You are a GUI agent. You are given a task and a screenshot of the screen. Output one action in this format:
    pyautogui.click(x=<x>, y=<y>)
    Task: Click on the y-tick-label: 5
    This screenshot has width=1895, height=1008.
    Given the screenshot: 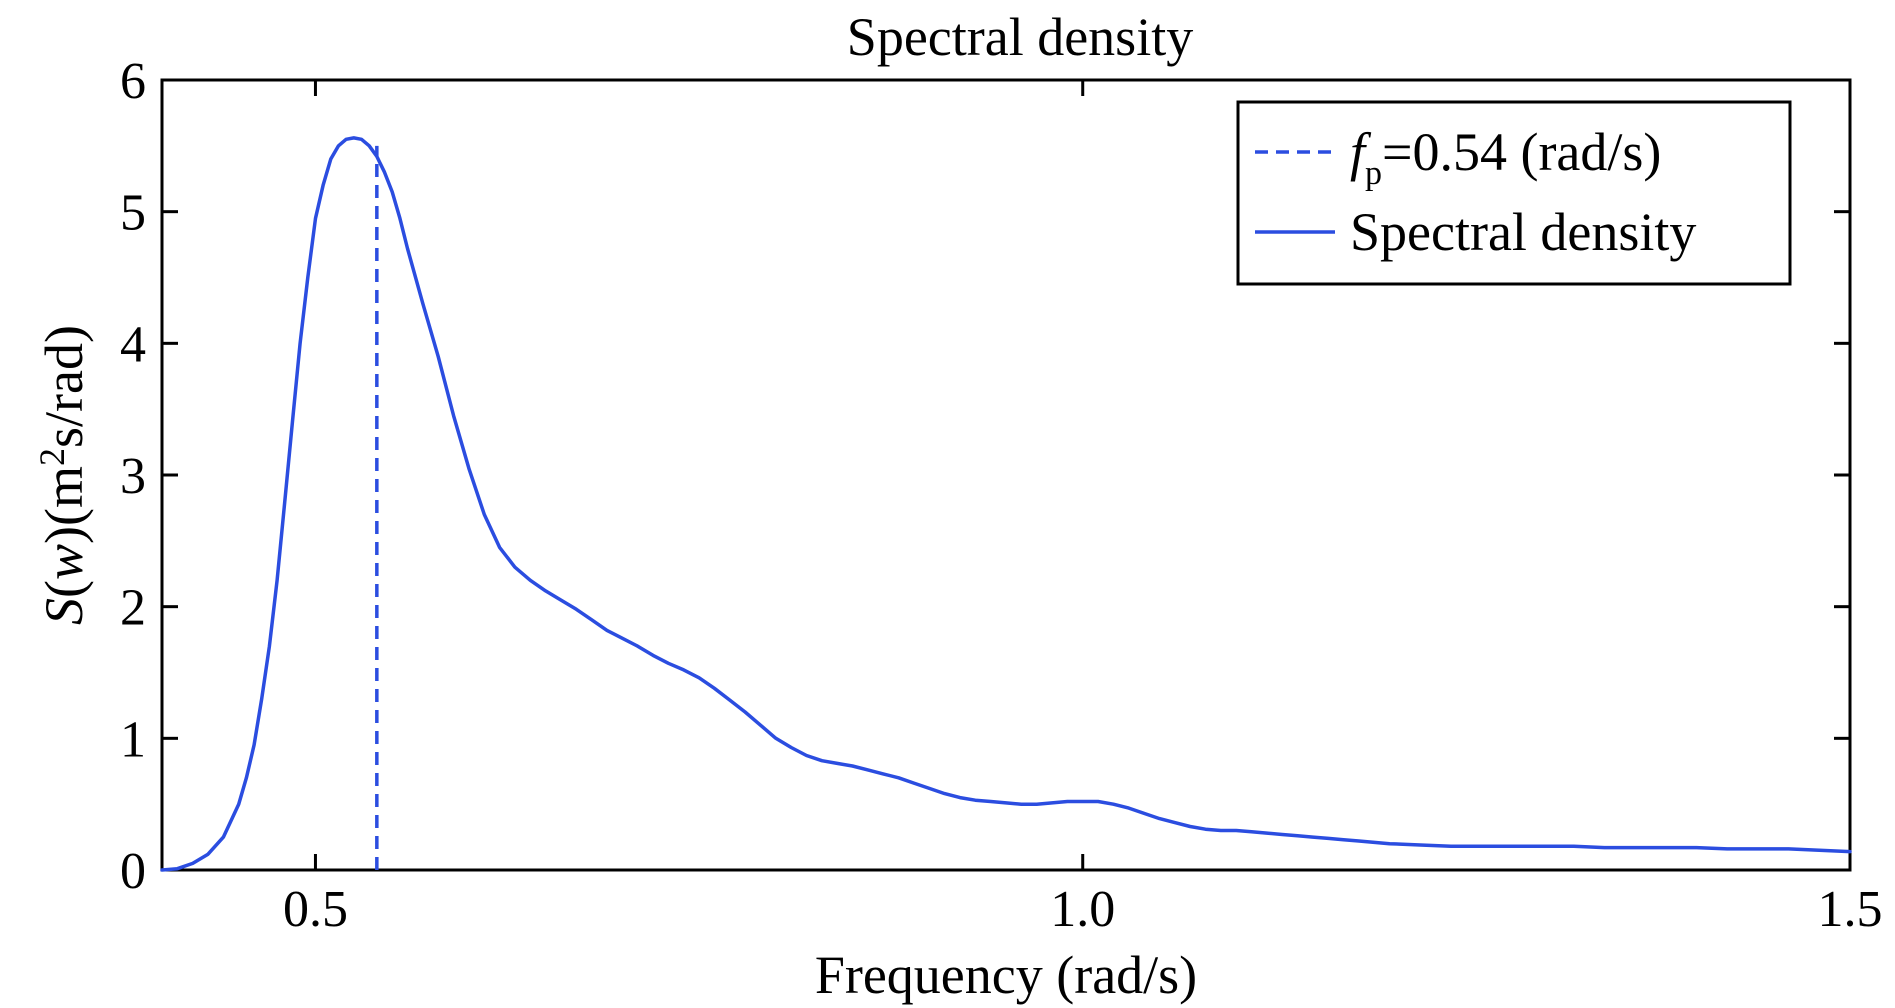 What is the action you would take?
    pyautogui.click(x=133, y=213)
    